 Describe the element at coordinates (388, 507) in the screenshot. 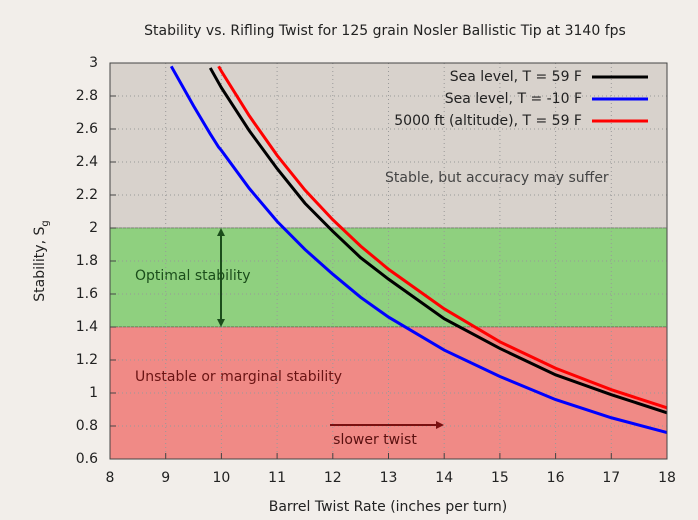

I see `x-axis-label: Barrel Twist Rate (inches per turn)` at that location.